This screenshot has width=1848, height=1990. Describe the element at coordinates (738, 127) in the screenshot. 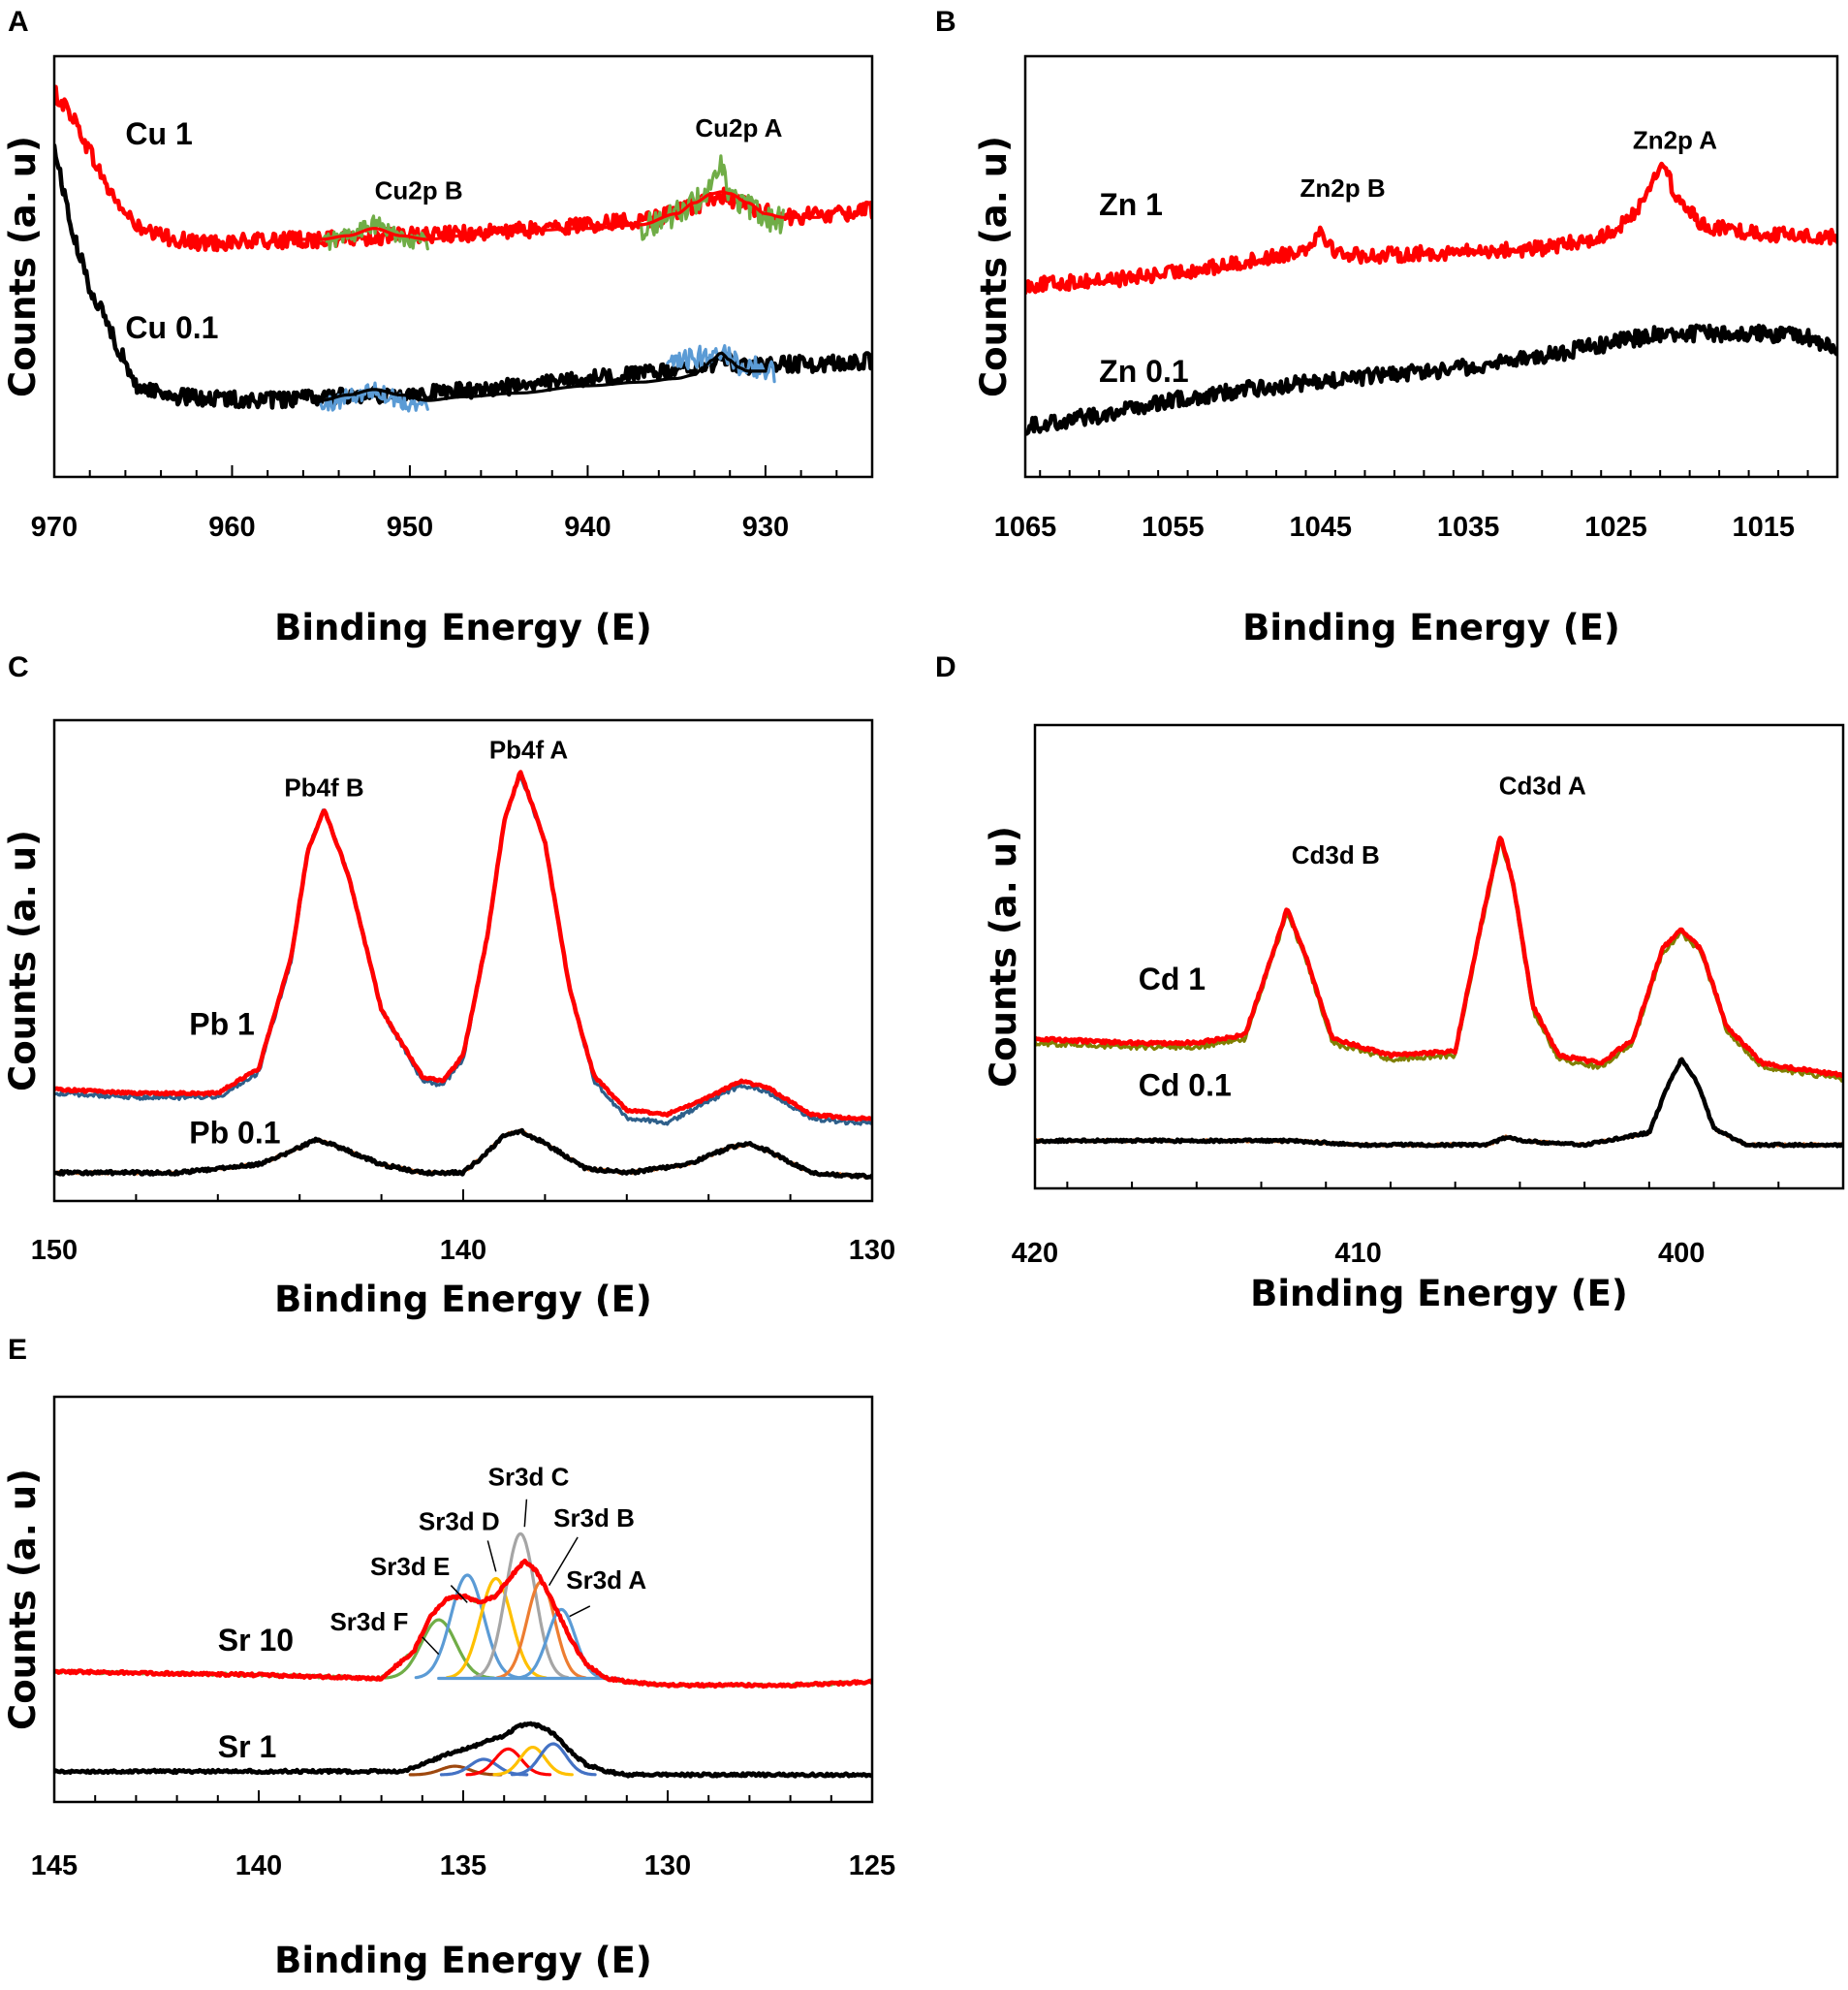

I see `peak-label: Cu2p A` at that location.